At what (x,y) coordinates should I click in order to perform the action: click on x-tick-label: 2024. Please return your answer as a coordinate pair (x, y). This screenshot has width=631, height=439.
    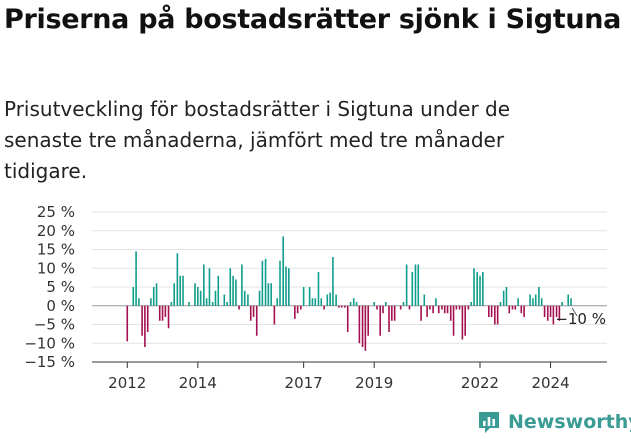
    Looking at the image, I should click on (550, 383).